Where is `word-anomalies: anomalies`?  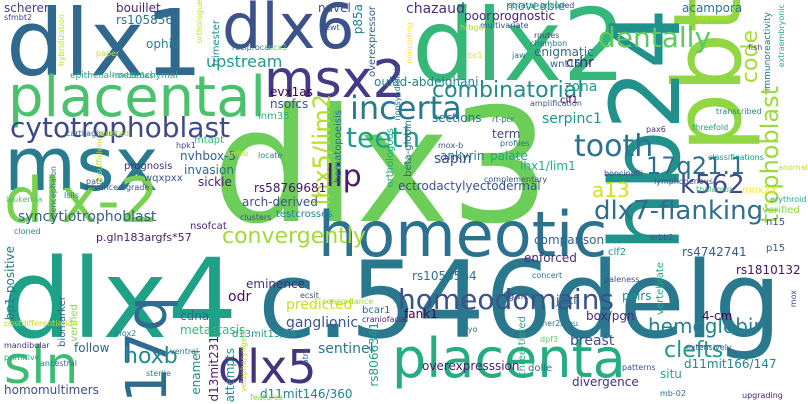 word-anomalies: anomalies is located at coordinates (793, 167).